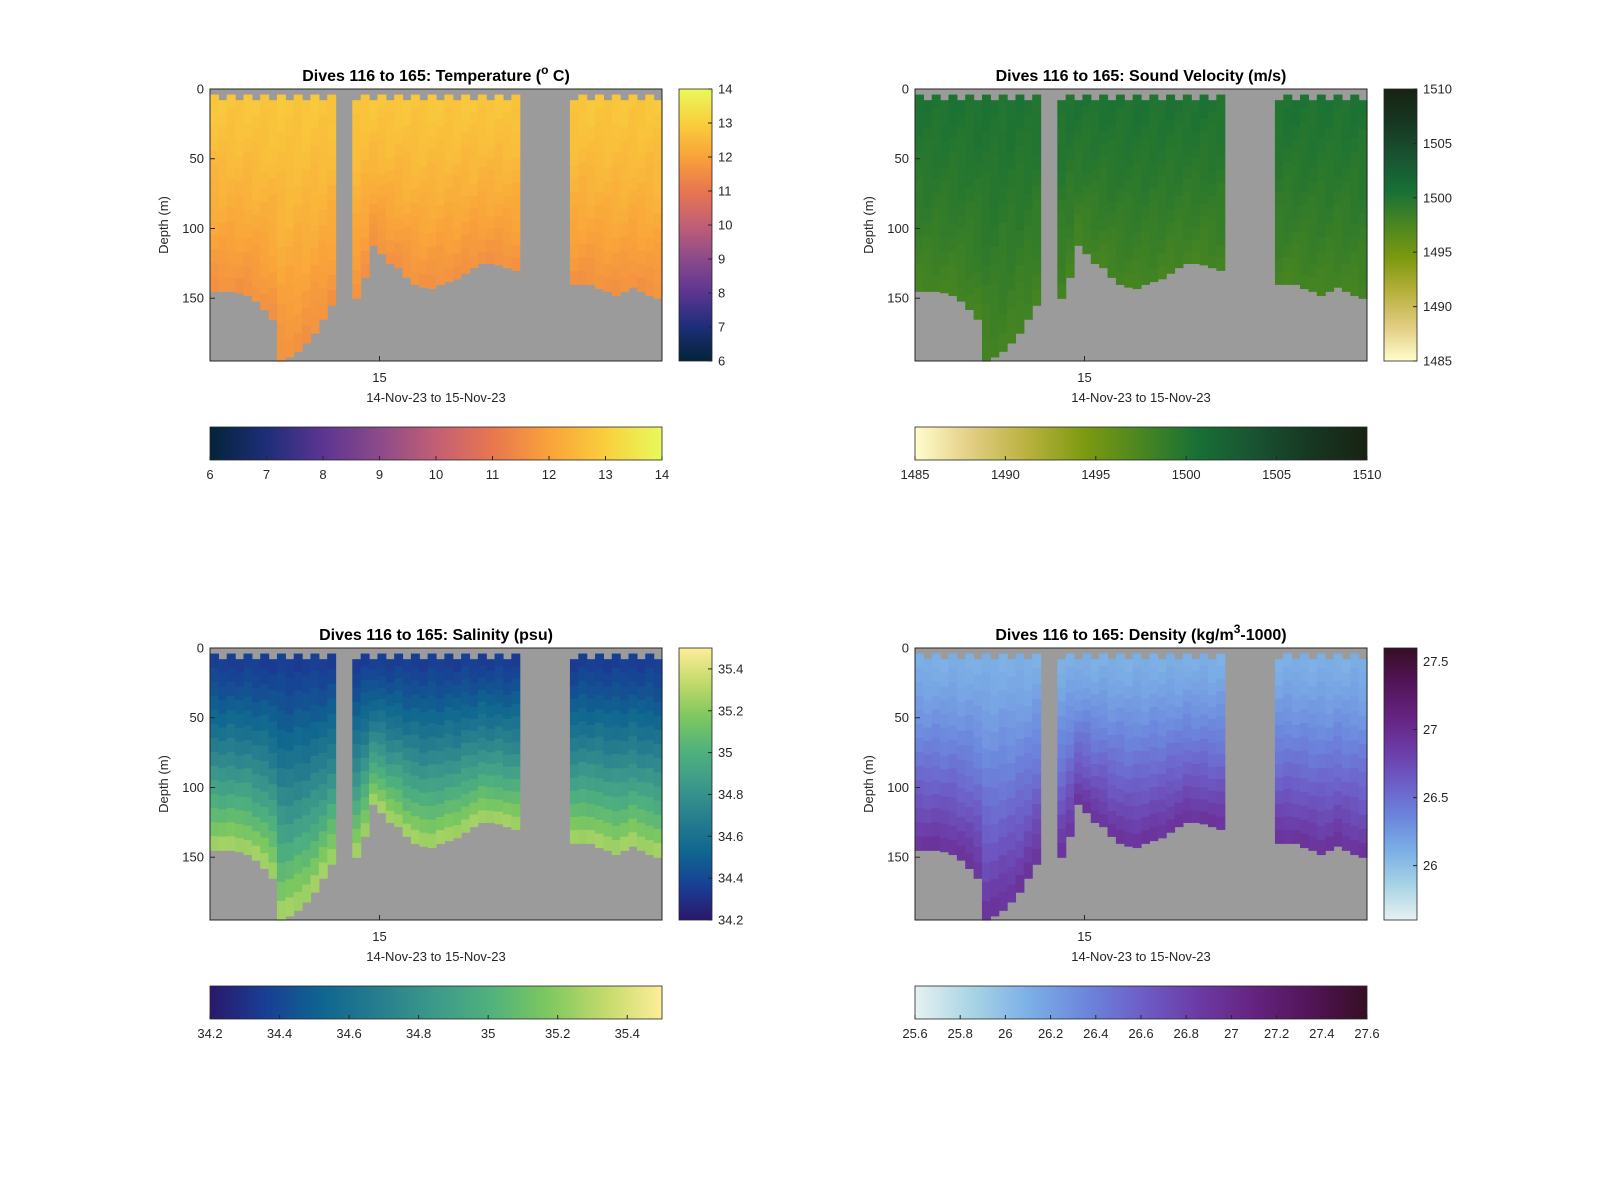 This screenshot has width=1600, height=1179. What do you see at coordinates (915, 474) in the screenshot?
I see `colorbar-tick-label: 1485` at bounding box center [915, 474].